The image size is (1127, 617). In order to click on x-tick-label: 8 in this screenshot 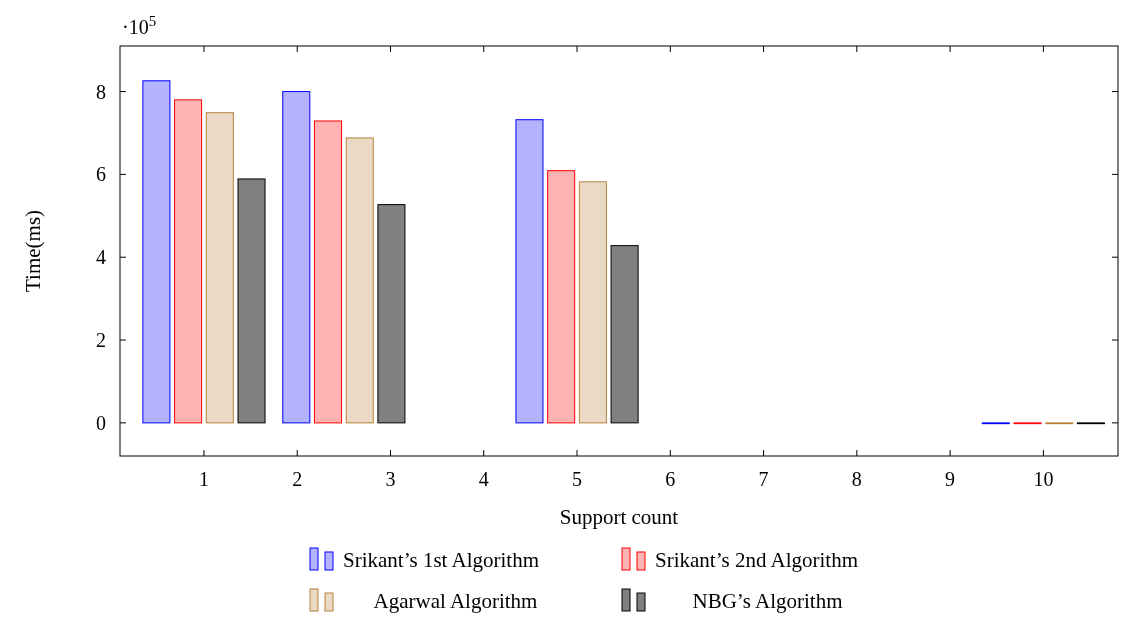, I will do `click(856, 479)`.